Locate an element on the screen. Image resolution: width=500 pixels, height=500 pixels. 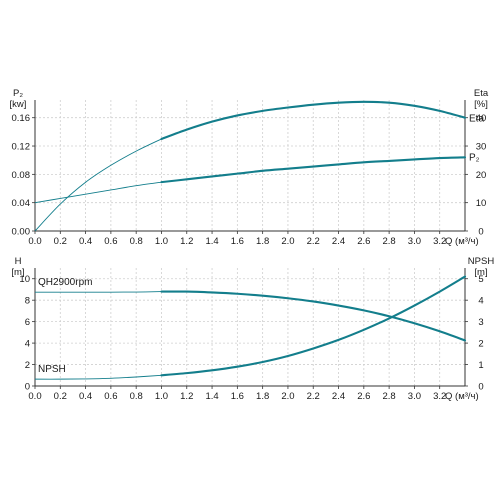
right-tick-label: 30 is located at coordinates (481, 147).